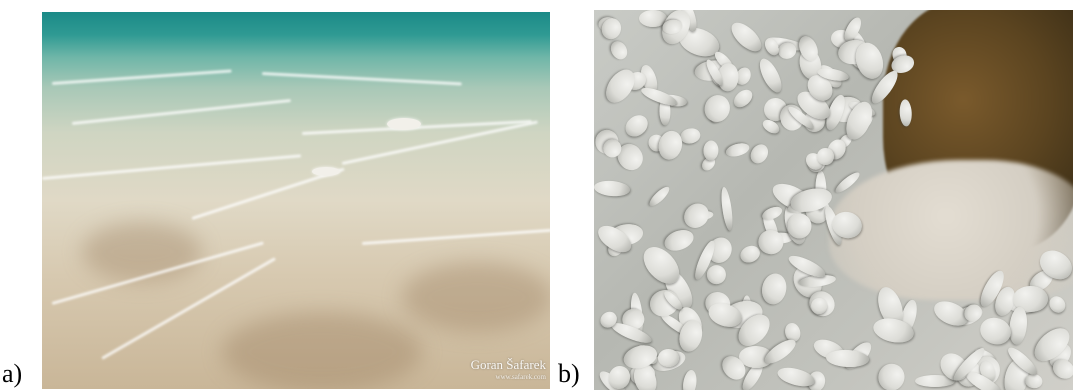 This screenshot has width=1074, height=392. I want to click on watermark-url: www.safarek.com, so click(520, 377).